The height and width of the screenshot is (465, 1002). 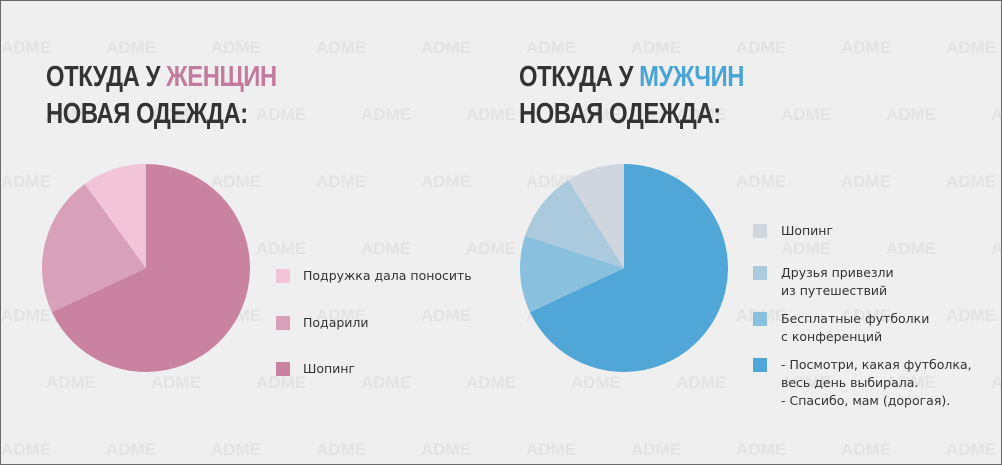 What do you see at coordinates (692, 77) in the screenshot?
I see `title-highlight: МУЖЧИН` at bounding box center [692, 77].